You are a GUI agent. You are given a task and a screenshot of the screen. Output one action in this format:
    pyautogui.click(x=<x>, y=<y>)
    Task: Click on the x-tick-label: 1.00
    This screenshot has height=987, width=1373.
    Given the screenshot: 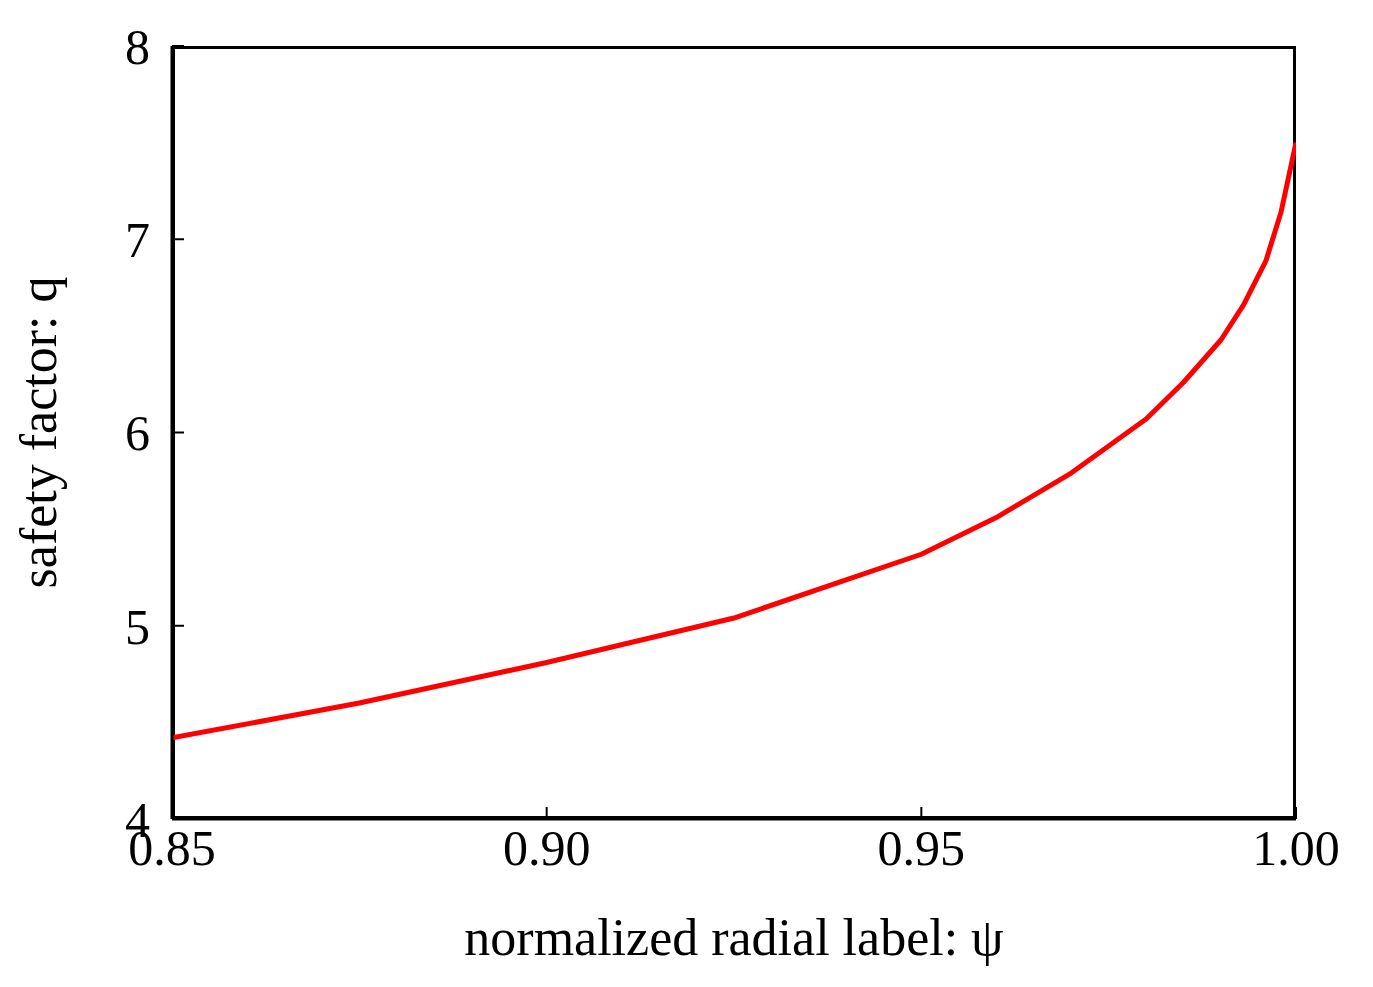 What is the action you would take?
    pyautogui.click(x=1296, y=847)
    